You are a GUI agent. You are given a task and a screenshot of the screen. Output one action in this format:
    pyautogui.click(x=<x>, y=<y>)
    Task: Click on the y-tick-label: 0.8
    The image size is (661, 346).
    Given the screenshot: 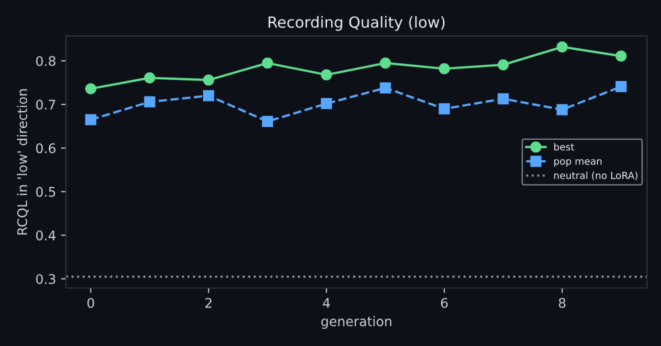 What is the action you would take?
    pyautogui.click(x=46, y=61)
    